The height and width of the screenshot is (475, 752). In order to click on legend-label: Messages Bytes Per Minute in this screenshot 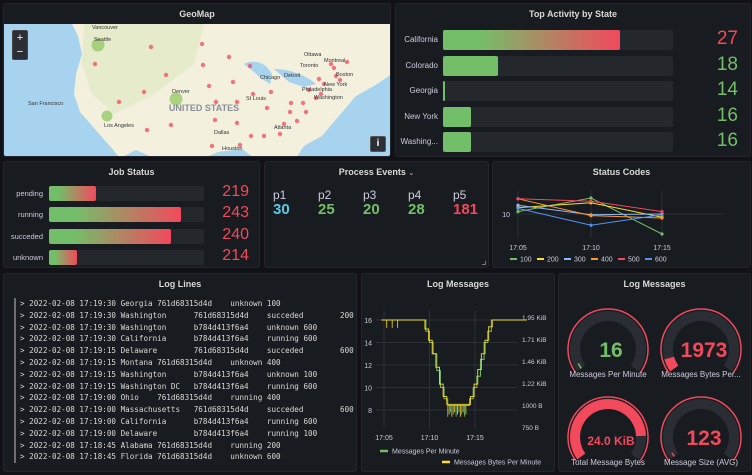, I will do `click(497, 463)`.